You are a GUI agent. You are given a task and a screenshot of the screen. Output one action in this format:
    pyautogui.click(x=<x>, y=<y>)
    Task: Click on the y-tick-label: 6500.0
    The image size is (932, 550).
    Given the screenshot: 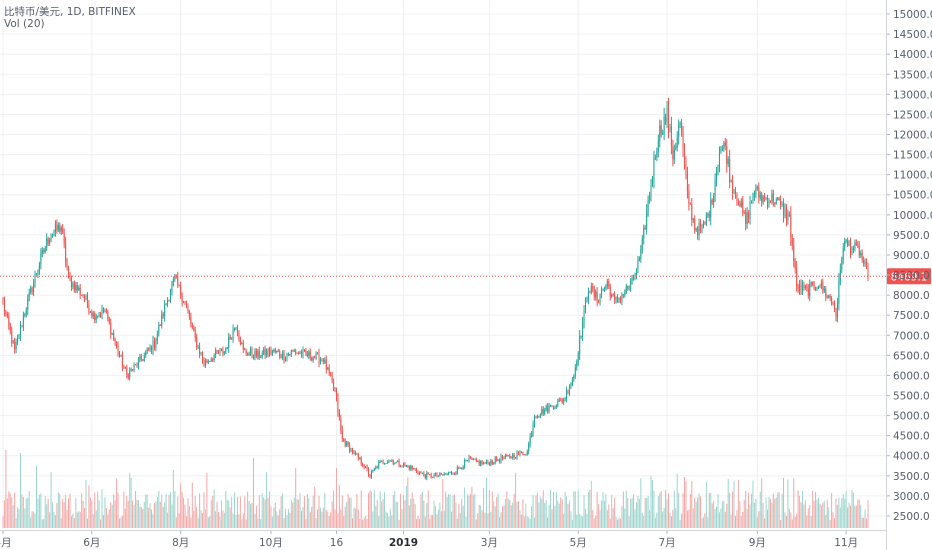 What is the action you would take?
    pyautogui.click(x=911, y=356)
    